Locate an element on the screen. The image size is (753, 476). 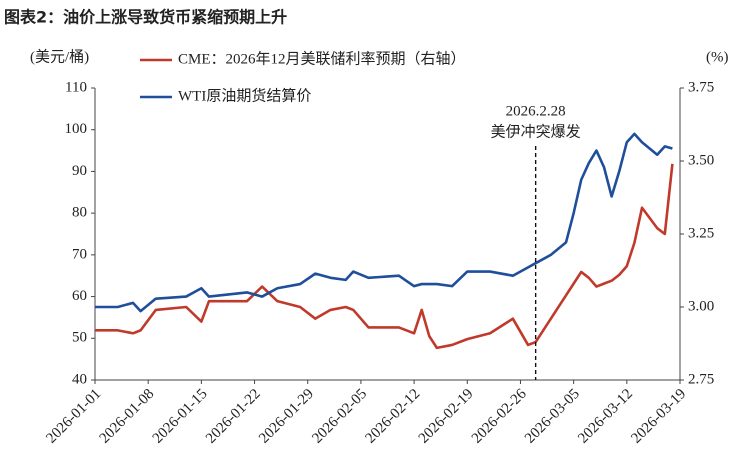
y-tick-label: 100 is located at coordinates (76, 129).